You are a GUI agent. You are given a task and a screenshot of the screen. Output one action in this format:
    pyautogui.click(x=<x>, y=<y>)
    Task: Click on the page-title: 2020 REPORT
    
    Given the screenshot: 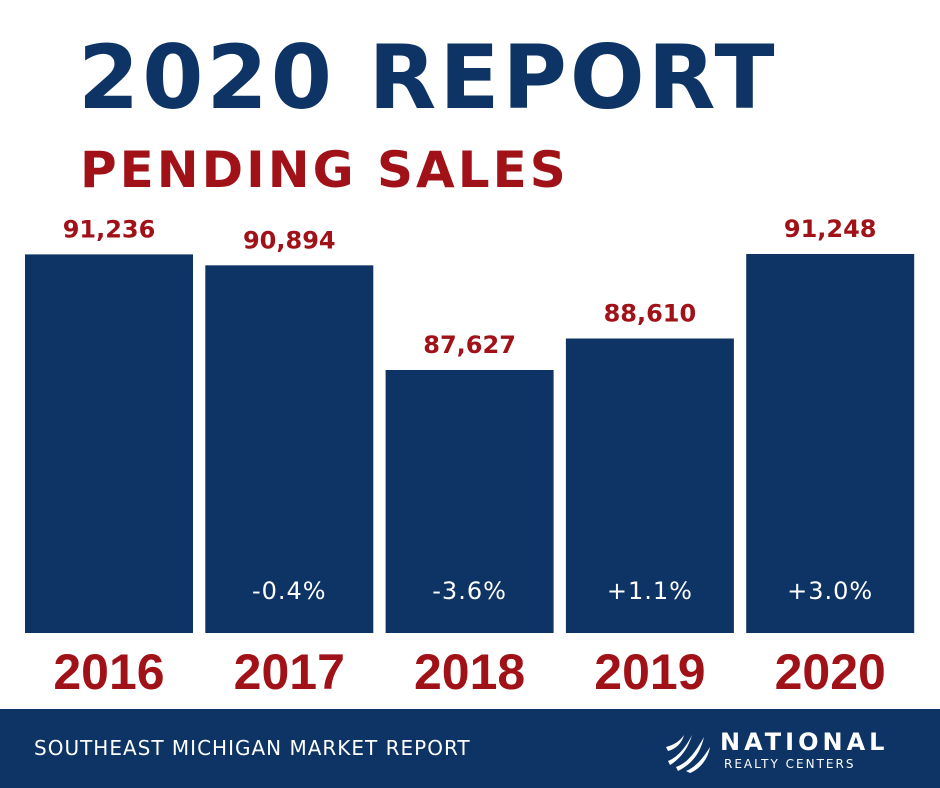 What is the action you would take?
    pyautogui.click(x=428, y=77)
    